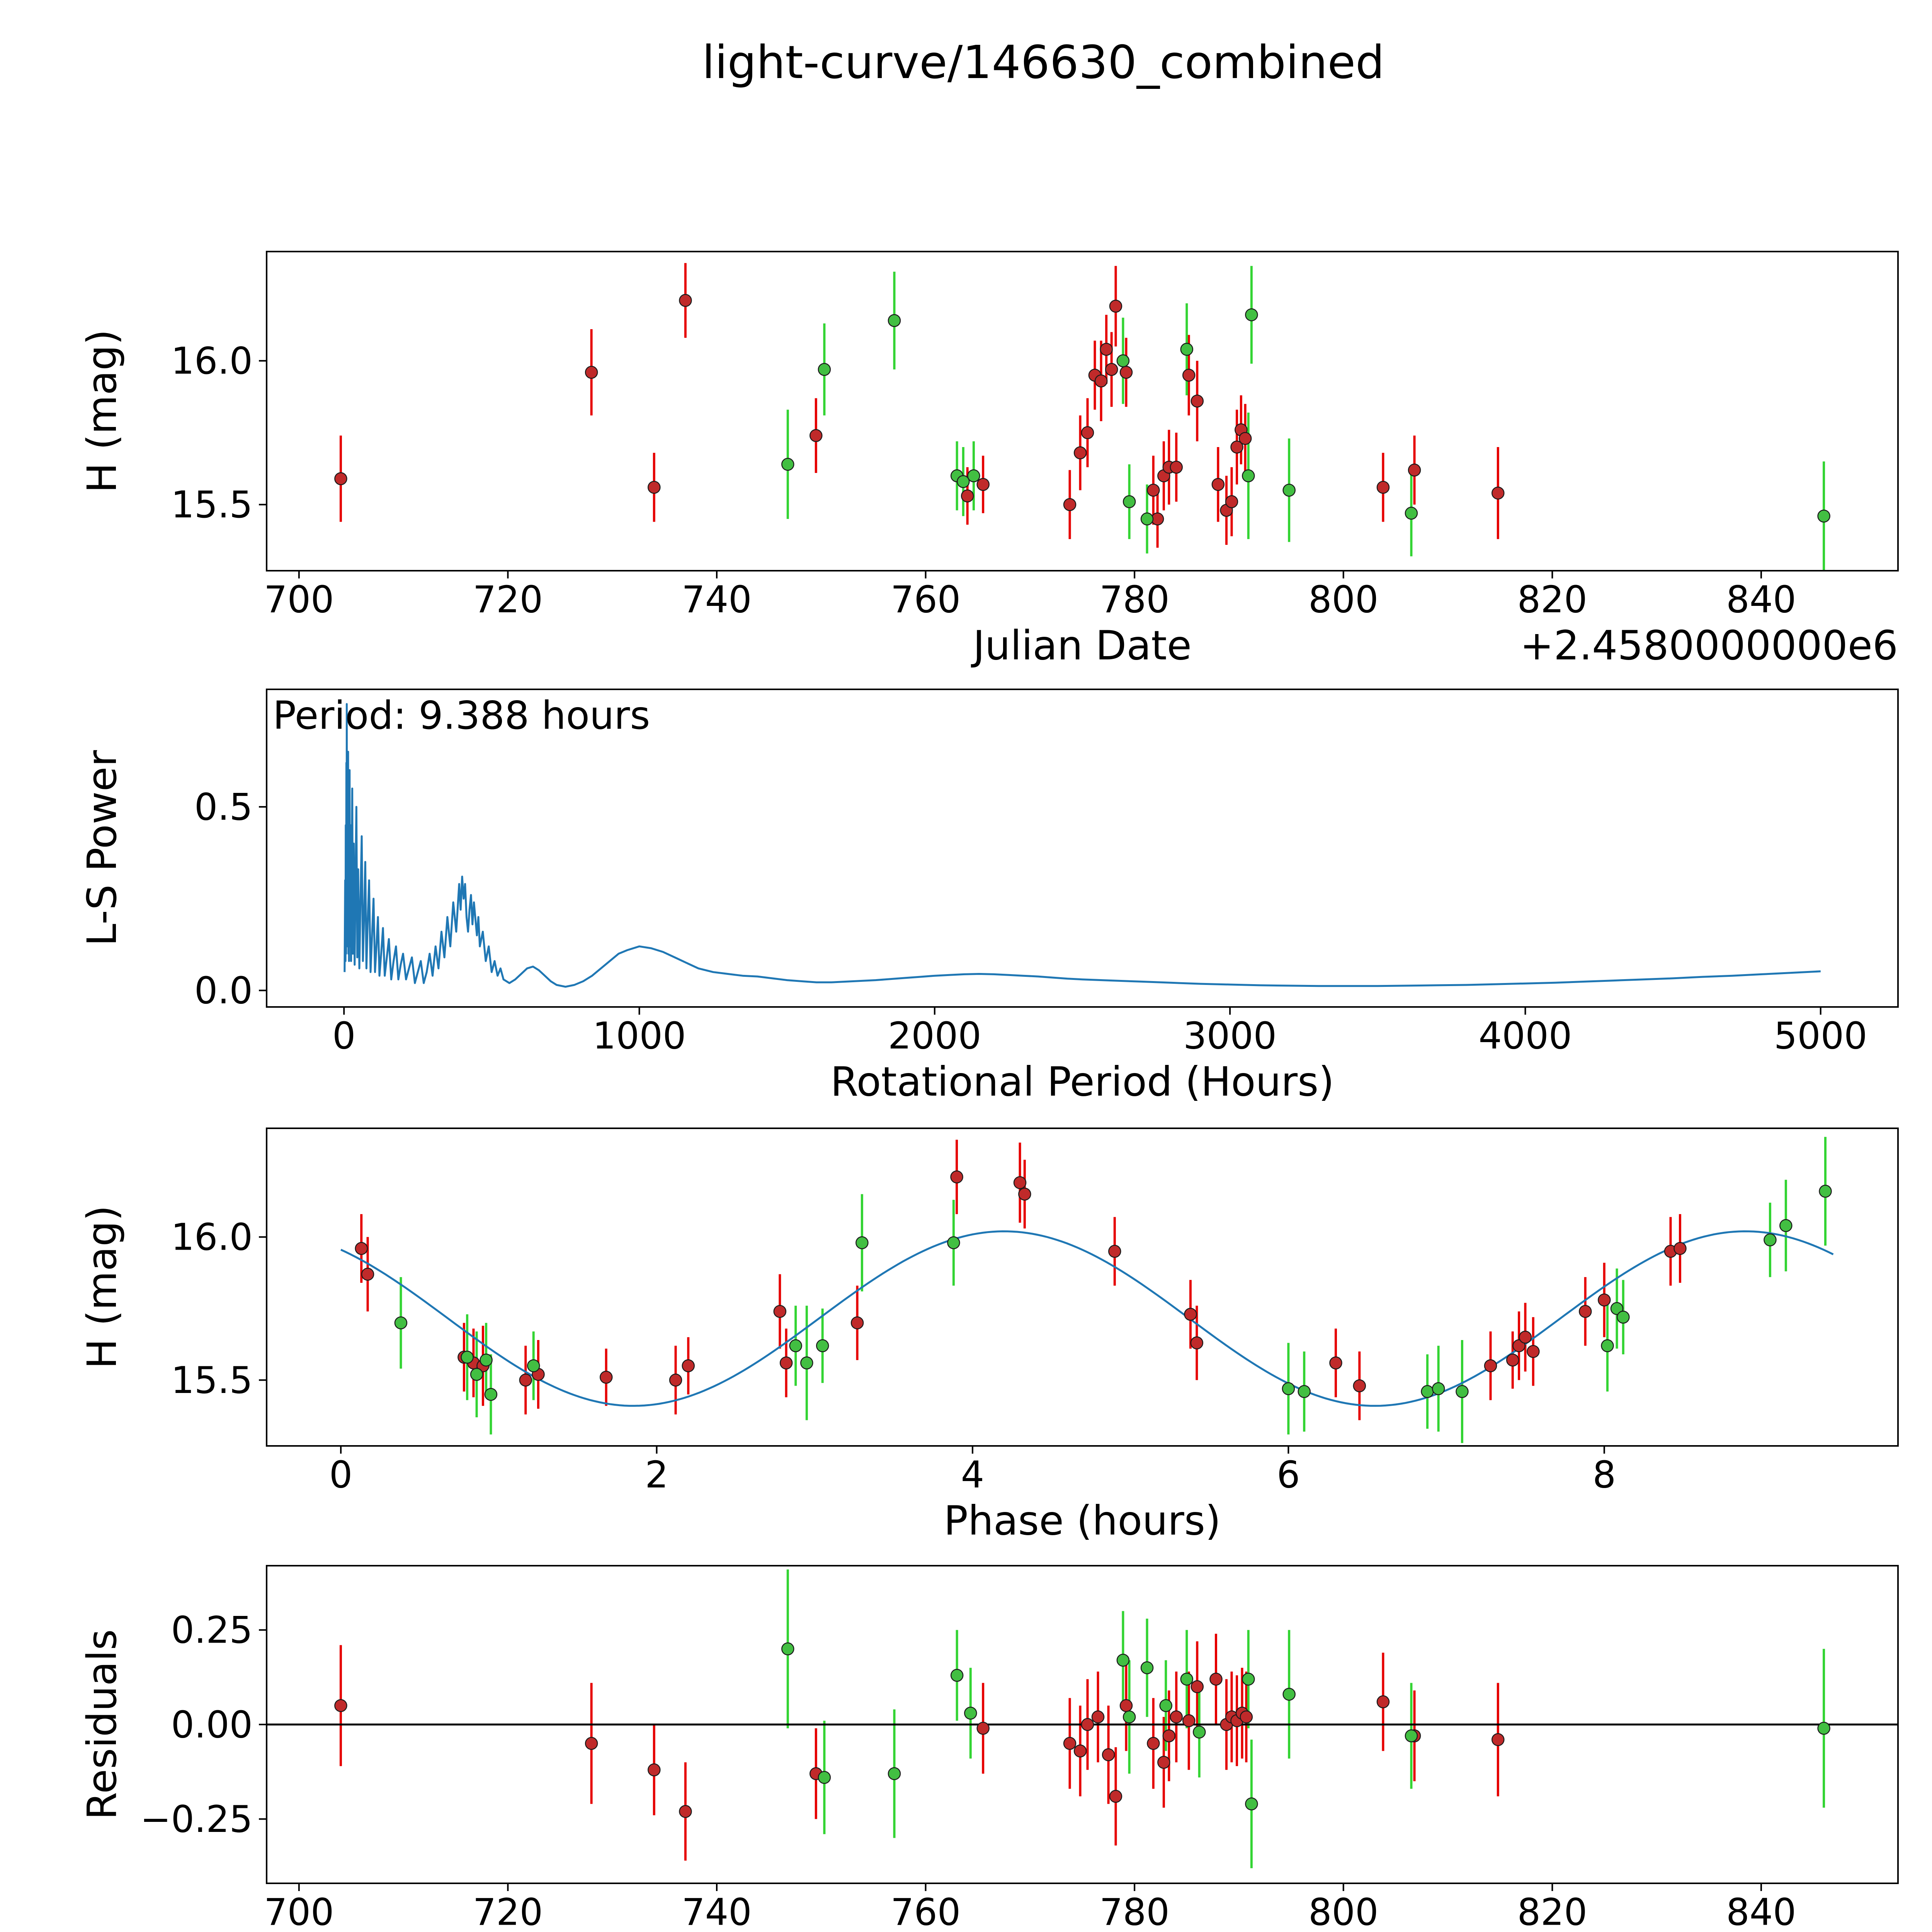 This screenshot has height=1932, width=1932. I want to click on svg-text: 1000, so click(639, 1036).